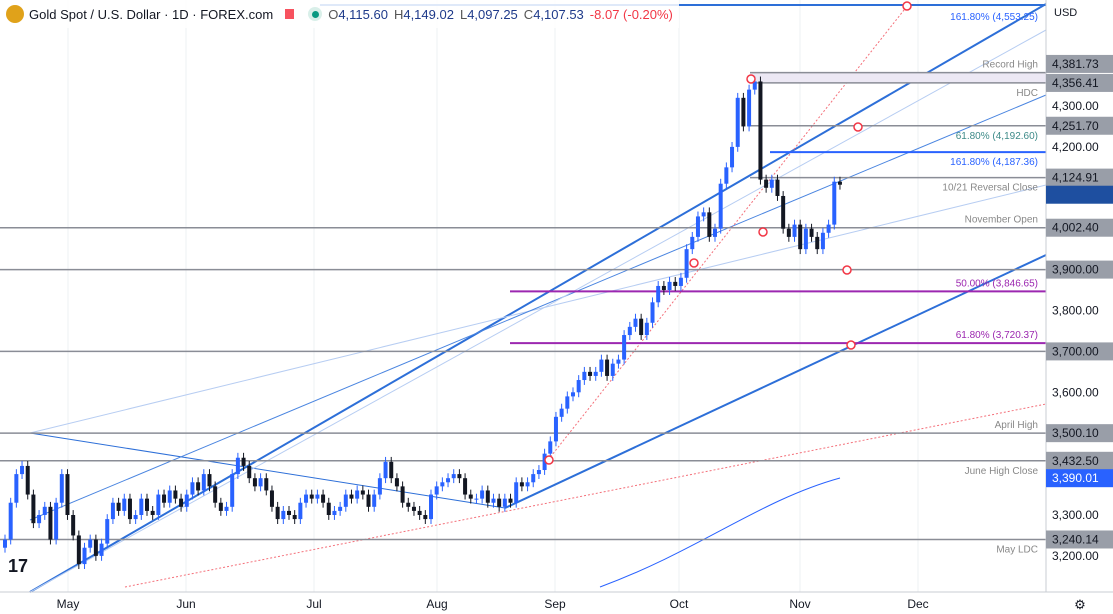 This screenshot has height=614, width=1113. What do you see at coordinates (994, 17) in the screenshot?
I see `top-fib-label: 161.80% (4,553.25)` at bounding box center [994, 17].